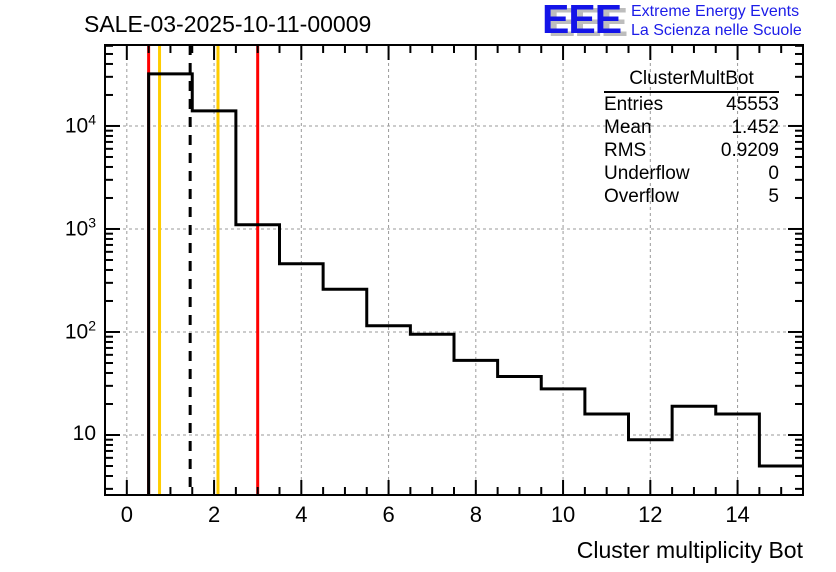 The height and width of the screenshot is (572, 836). I want to click on stats-title: ClusterMultBot, so click(691, 80).